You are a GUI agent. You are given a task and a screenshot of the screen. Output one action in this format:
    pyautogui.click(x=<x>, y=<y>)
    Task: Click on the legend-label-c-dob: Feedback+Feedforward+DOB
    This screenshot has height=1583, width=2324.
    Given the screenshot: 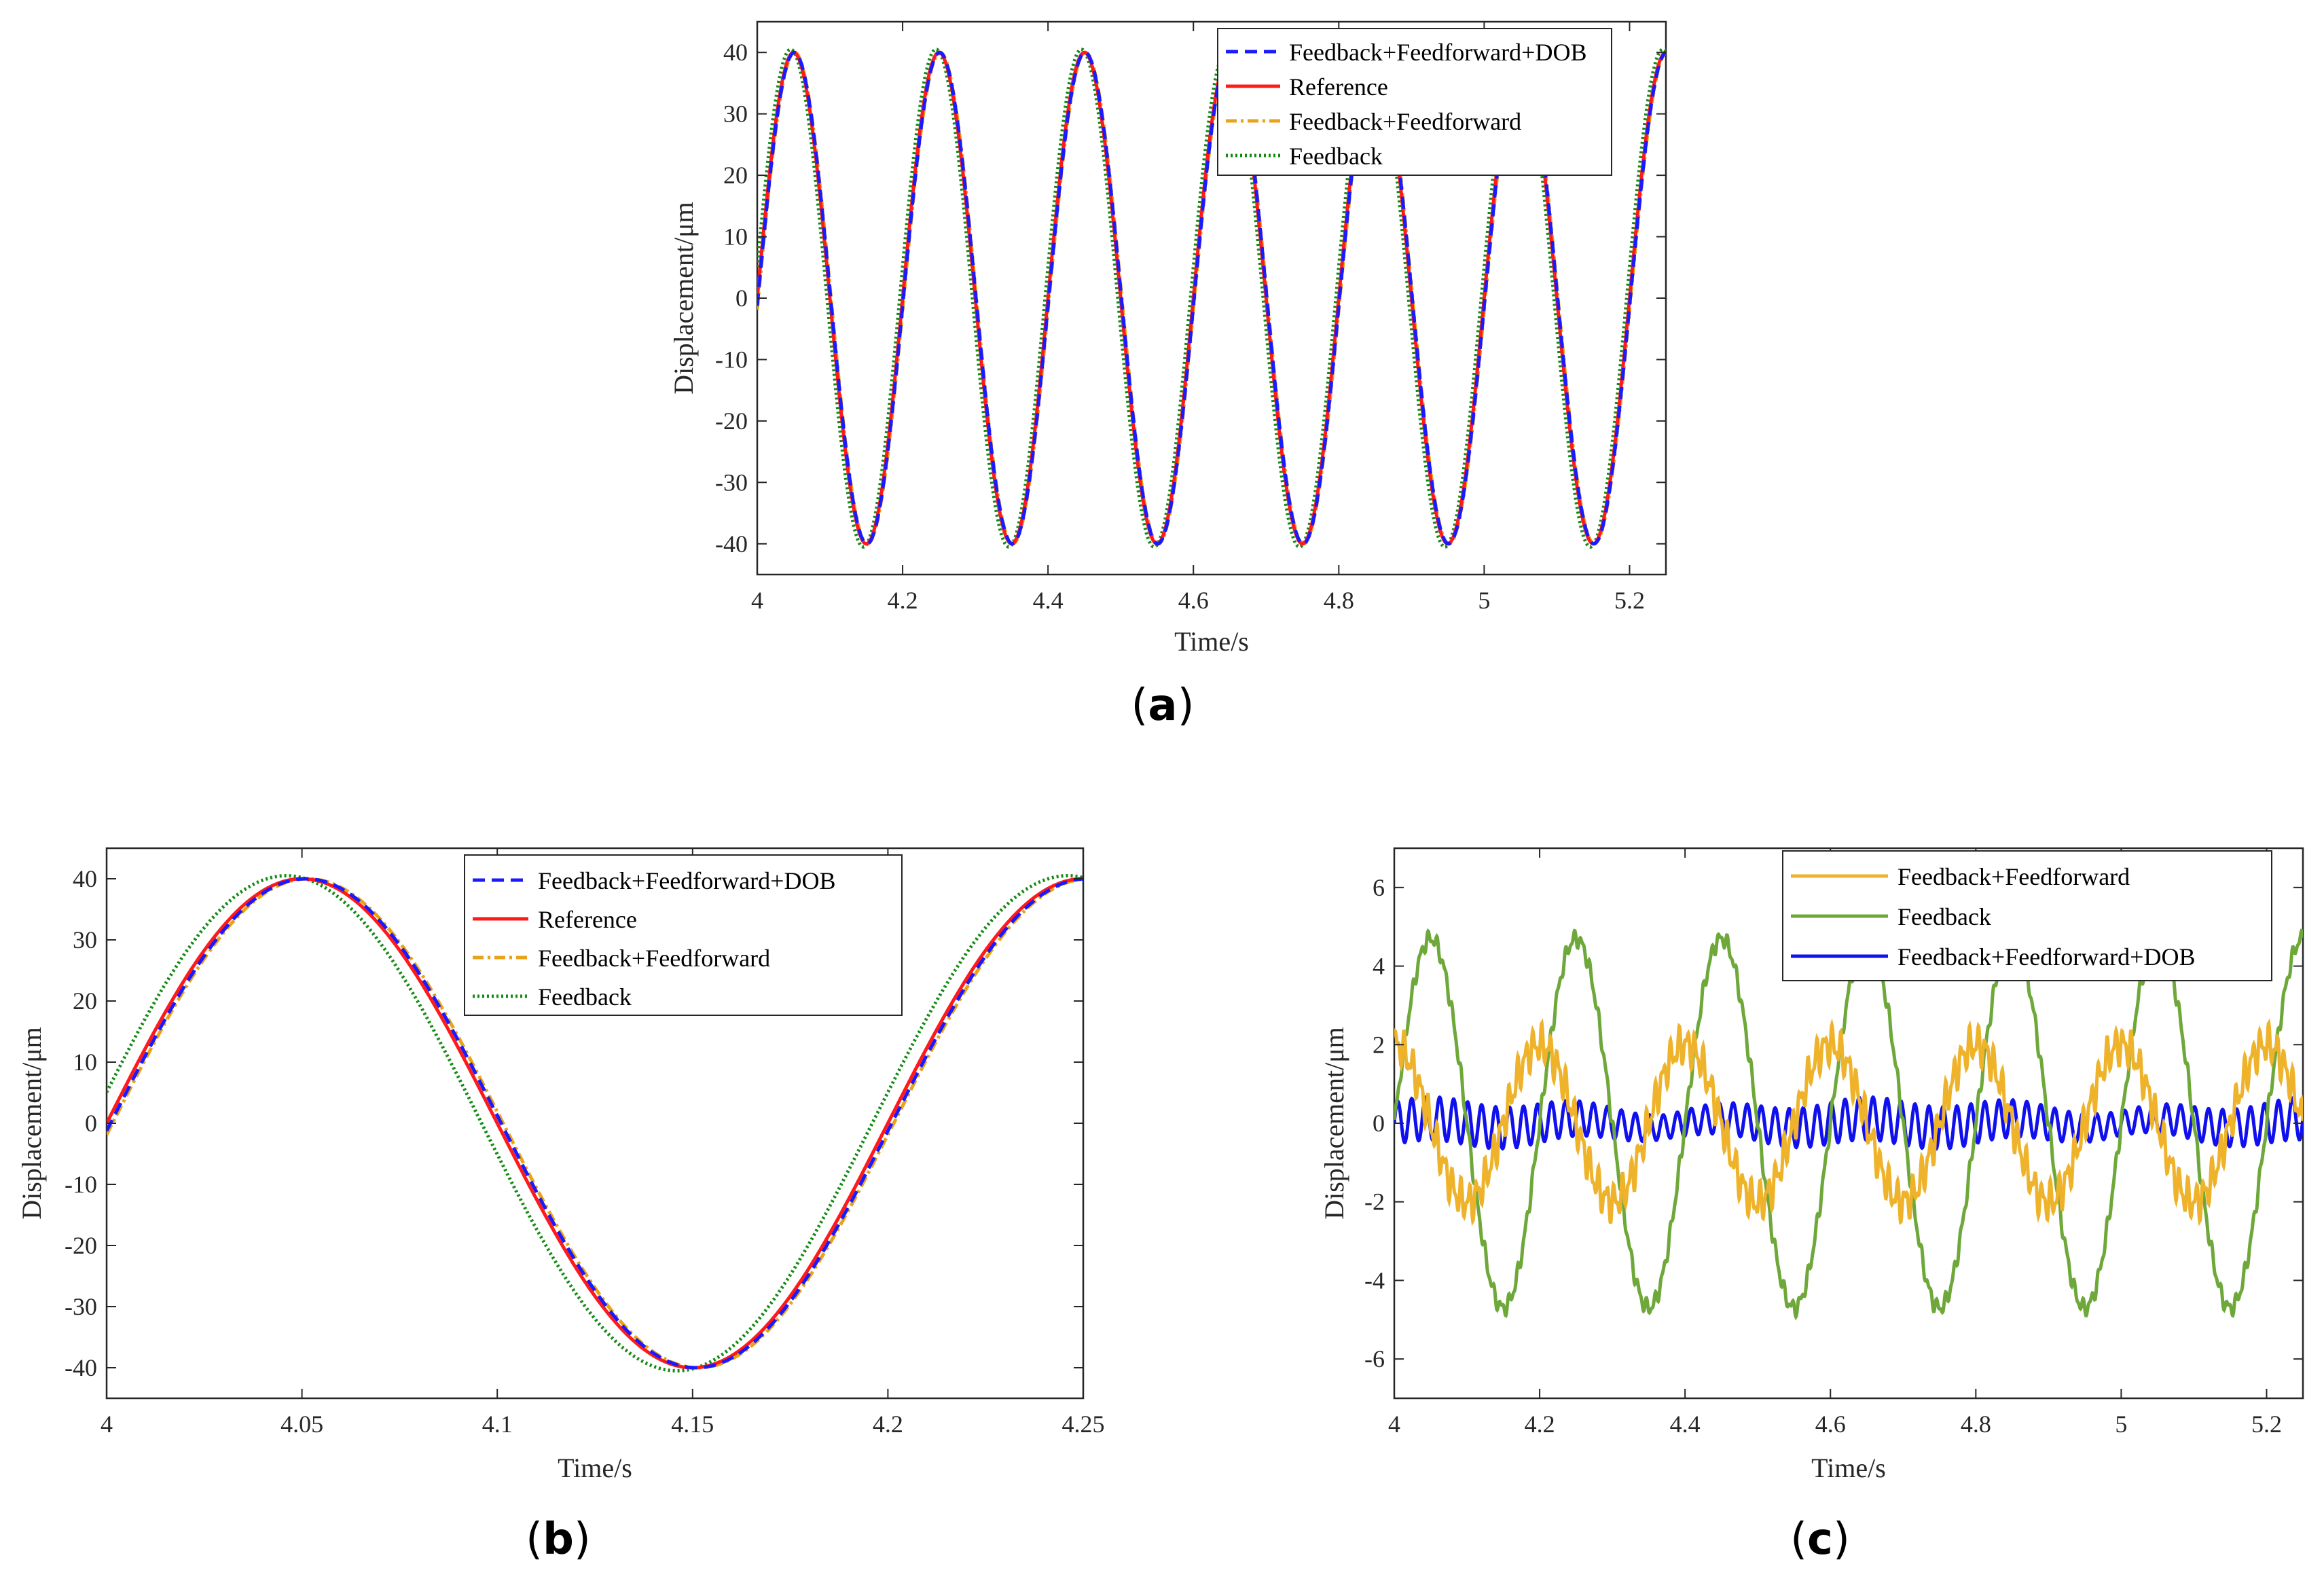 What is the action you would take?
    pyautogui.click(x=2046, y=956)
    